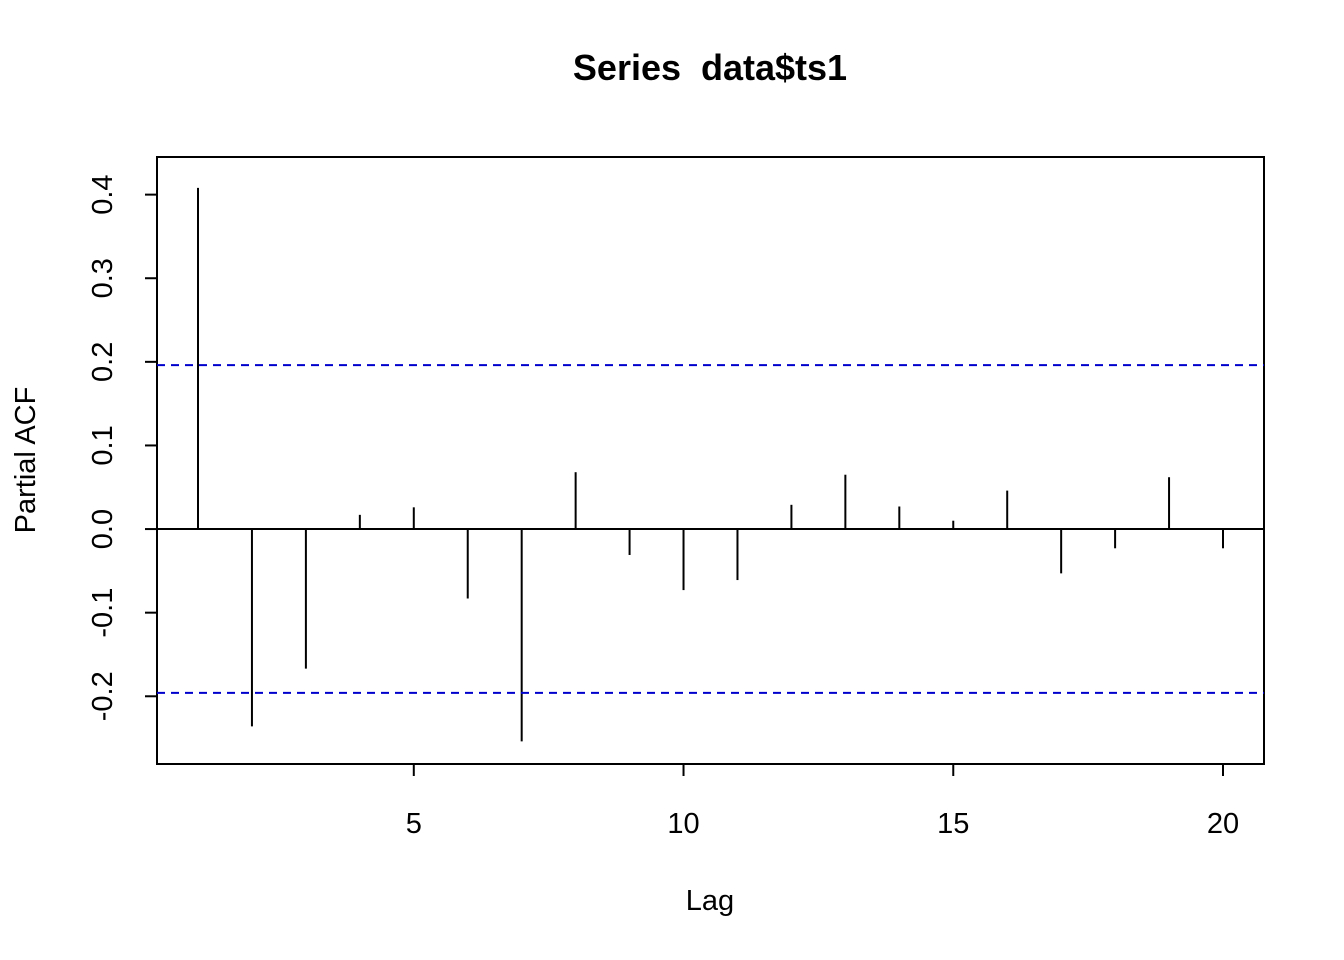  What do you see at coordinates (103, 445) in the screenshot?
I see `y-tick-label: 0.1` at bounding box center [103, 445].